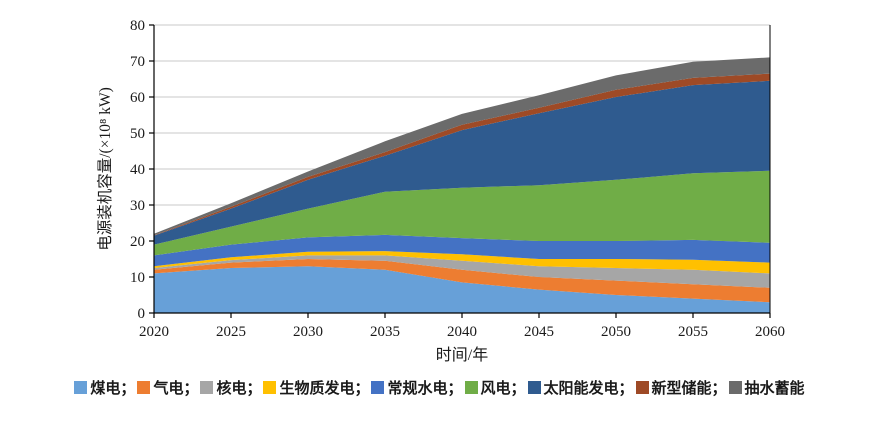  I want to click on legend-label: 核电；, so click(239, 389).